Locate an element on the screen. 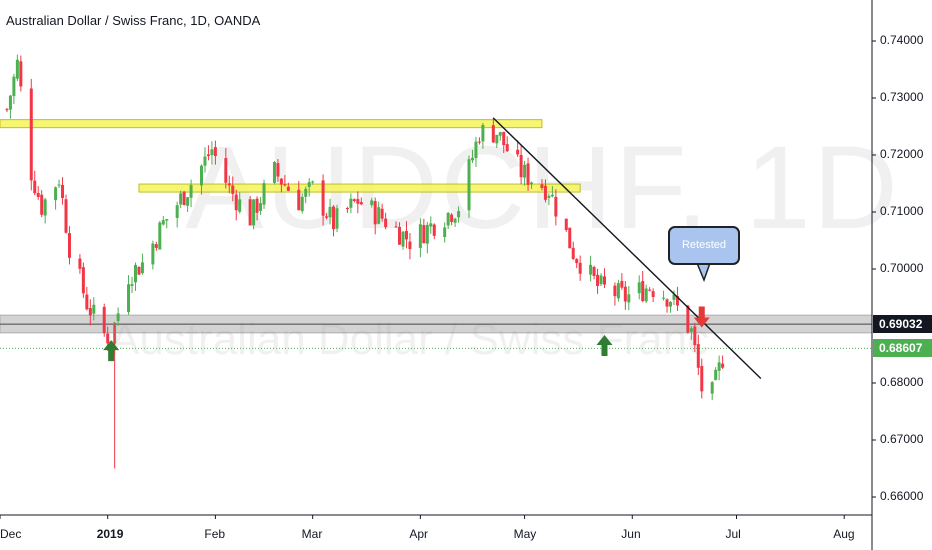 The height and width of the screenshot is (550, 932). y-tick-label: 0.68000 is located at coordinates (902, 382).